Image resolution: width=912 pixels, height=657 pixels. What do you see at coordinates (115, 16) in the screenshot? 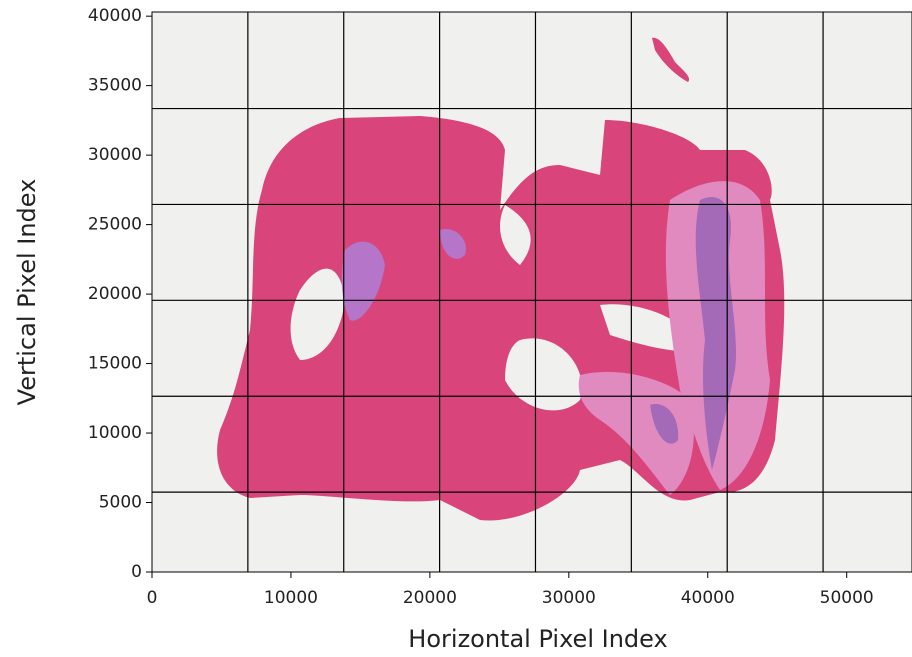
I see `y-tick-label: 40000` at bounding box center [115, 16].